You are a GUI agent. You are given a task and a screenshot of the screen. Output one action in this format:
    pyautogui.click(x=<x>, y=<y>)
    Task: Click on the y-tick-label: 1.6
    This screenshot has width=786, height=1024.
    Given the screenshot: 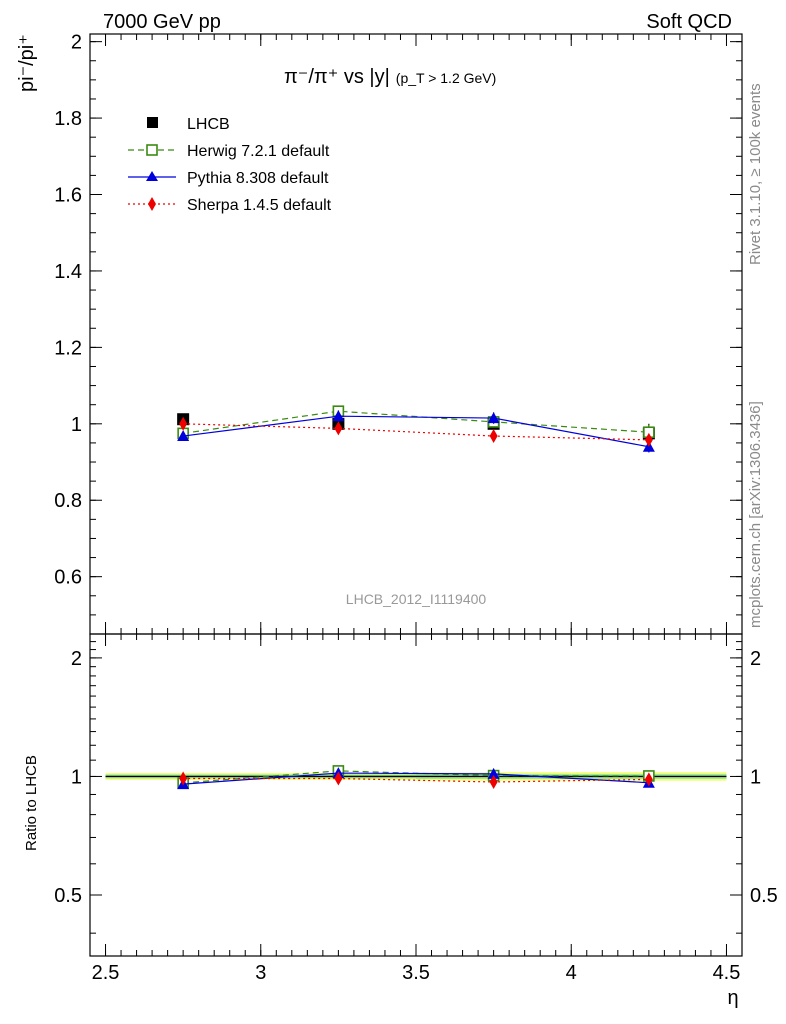 What is the action you would take?
    pyautogui.click(x=68, y=196)
    